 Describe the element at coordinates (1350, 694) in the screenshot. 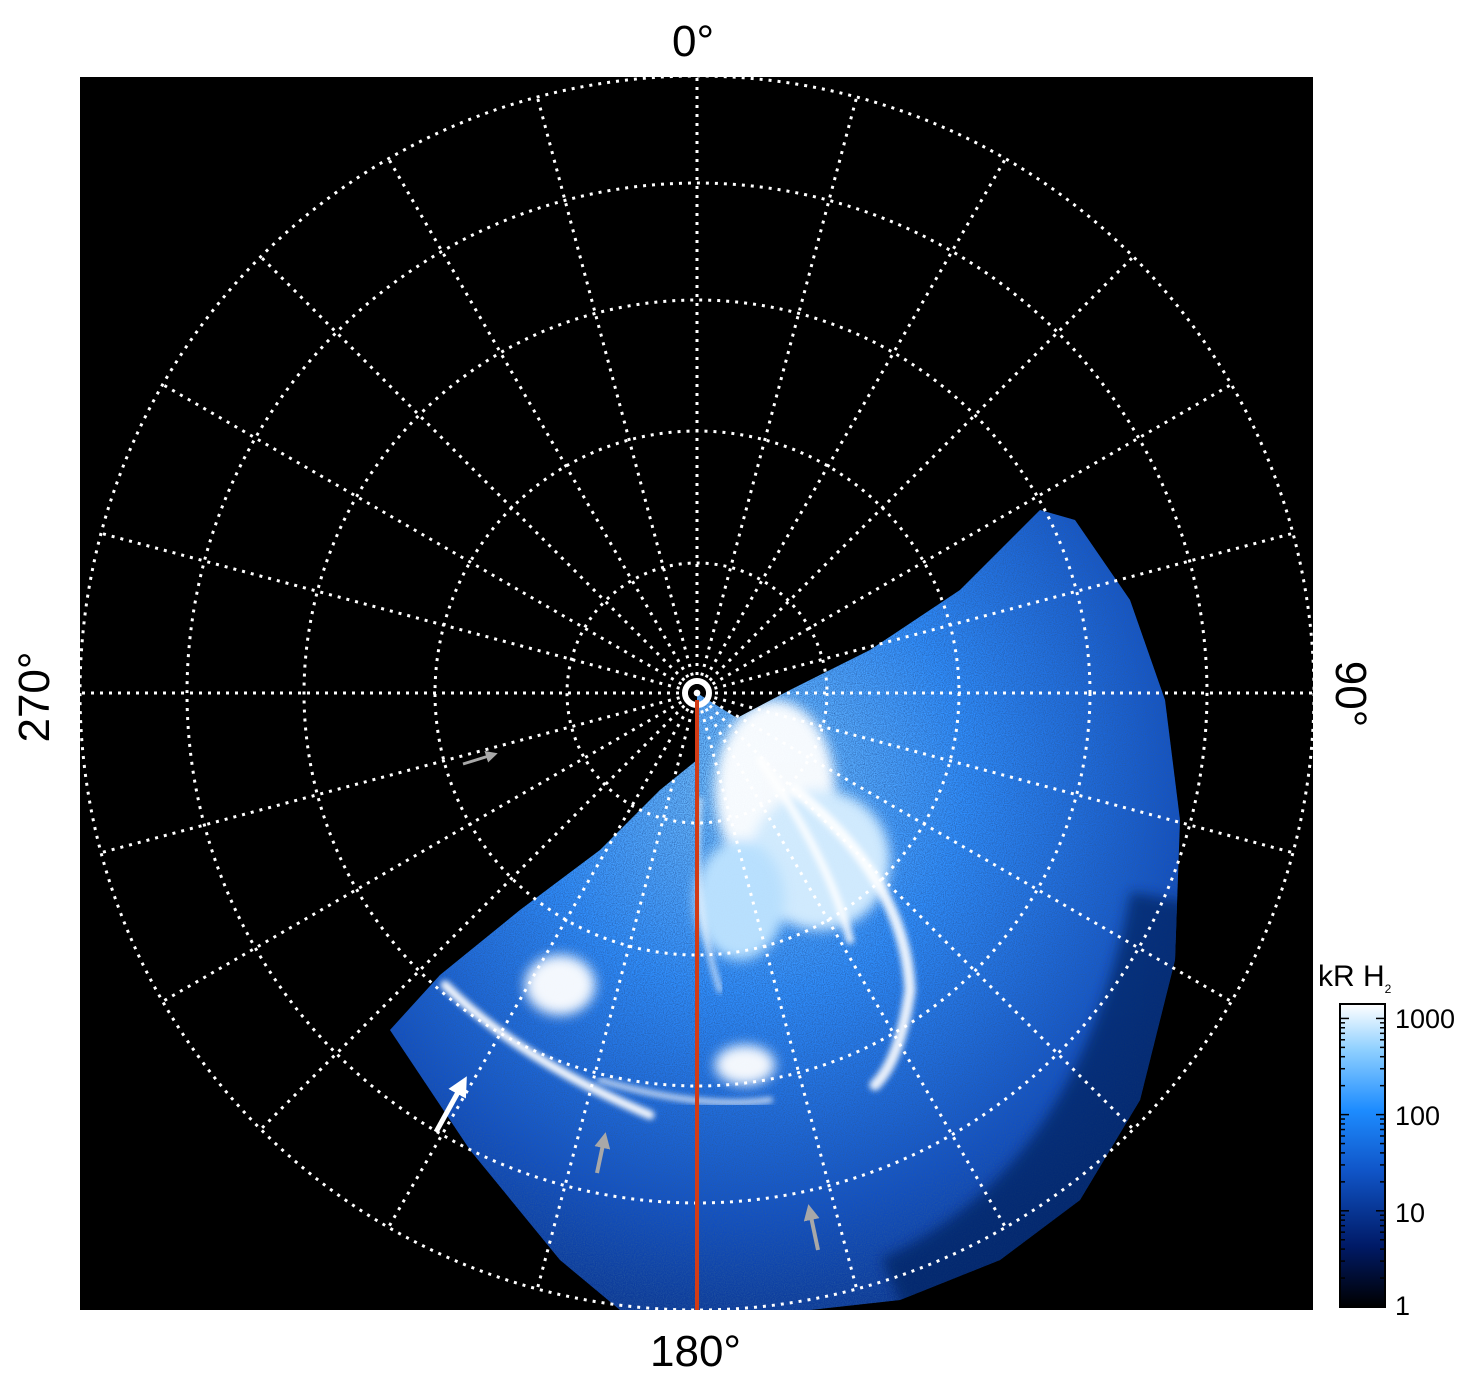

I see `label-right: 90°` at that location.